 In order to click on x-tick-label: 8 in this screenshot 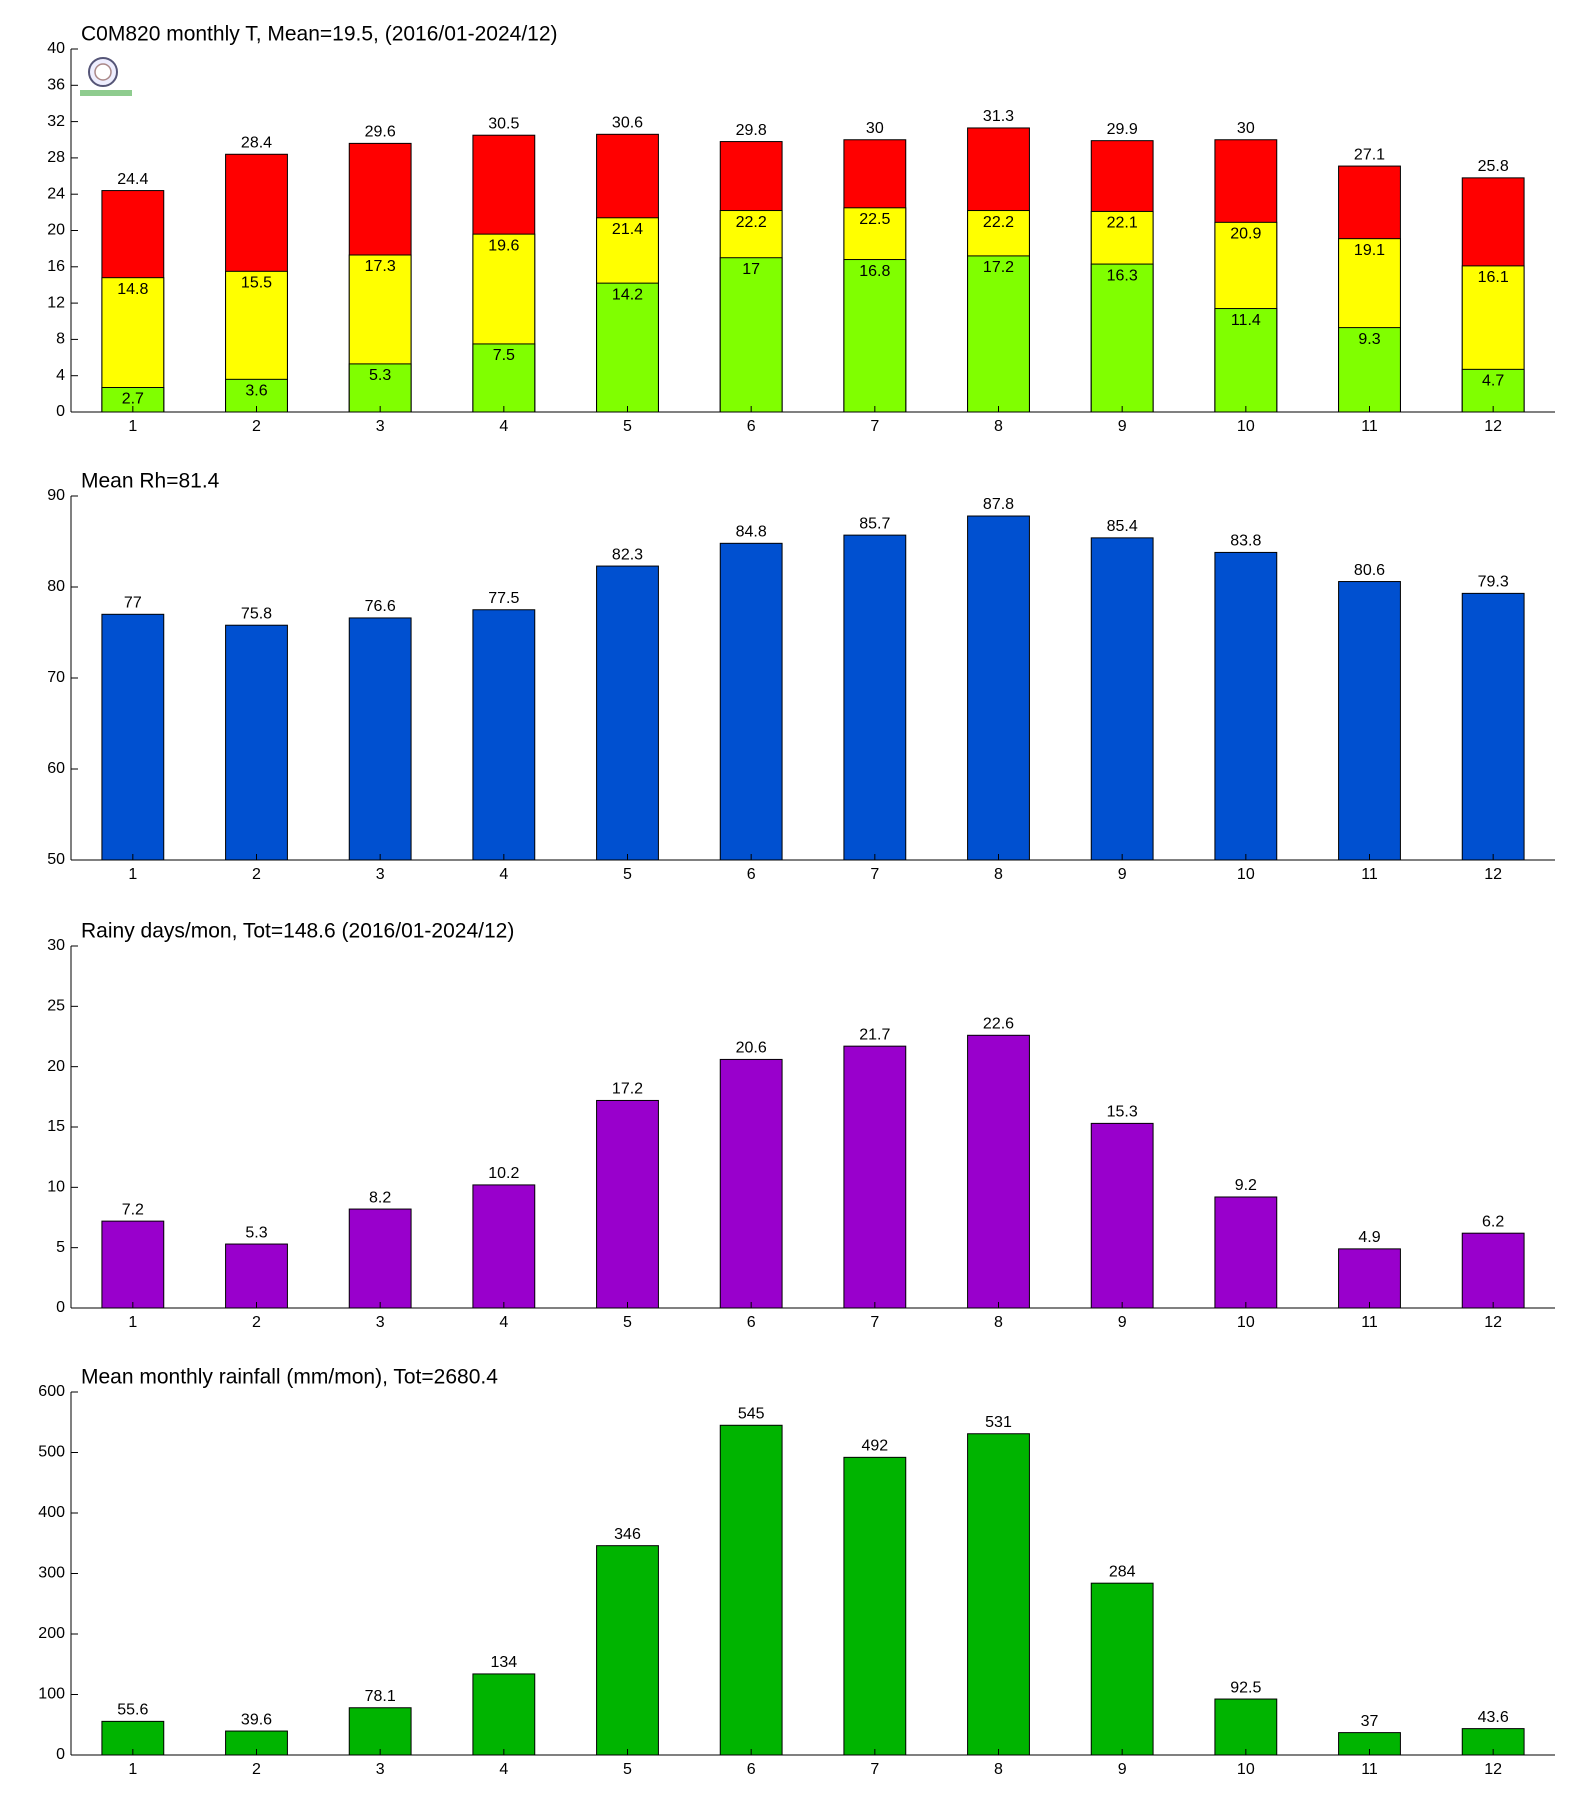, I will do `click(998, 1769)`.